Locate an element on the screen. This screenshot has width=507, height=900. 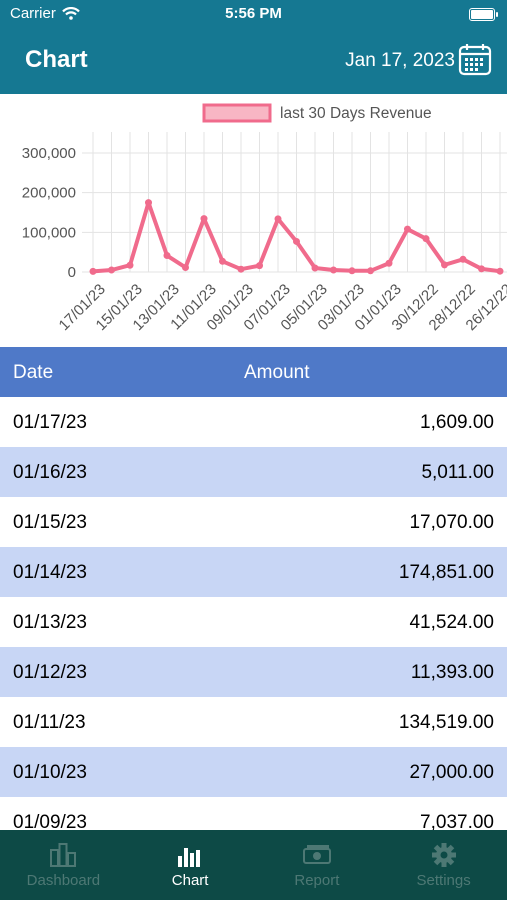
row-date: 01/11/23 is located at coordinates (49, 722).